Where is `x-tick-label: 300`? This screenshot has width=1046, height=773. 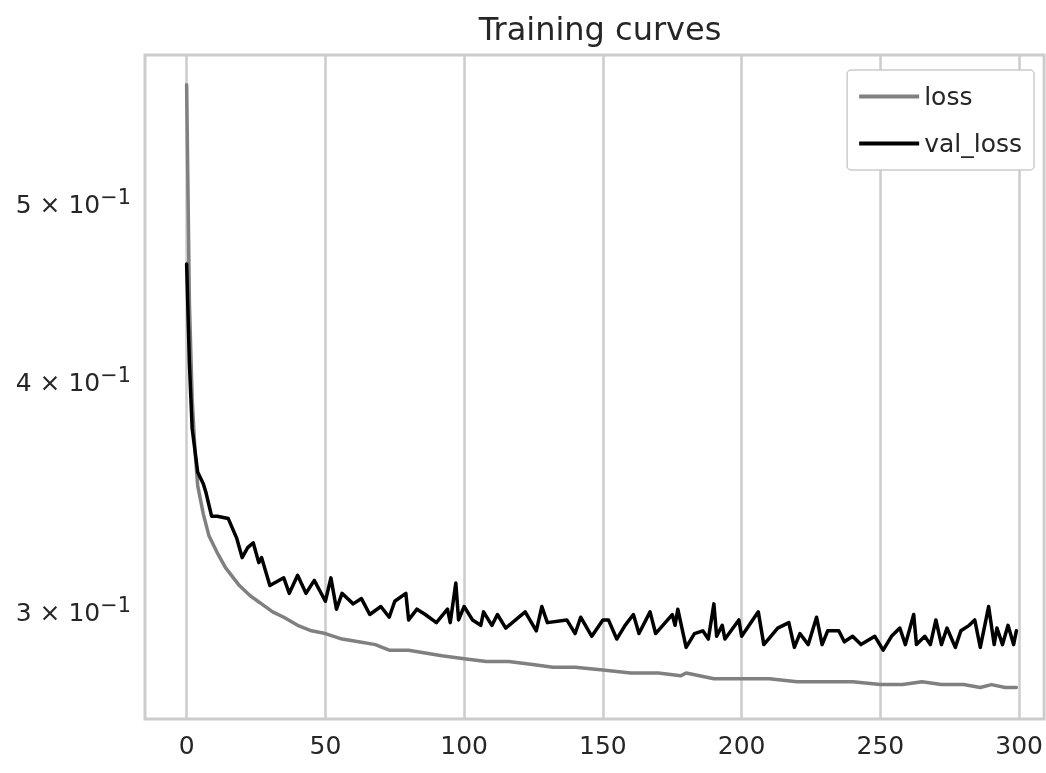 x-tick-label: 300 is located at coordinates (1019, 745).